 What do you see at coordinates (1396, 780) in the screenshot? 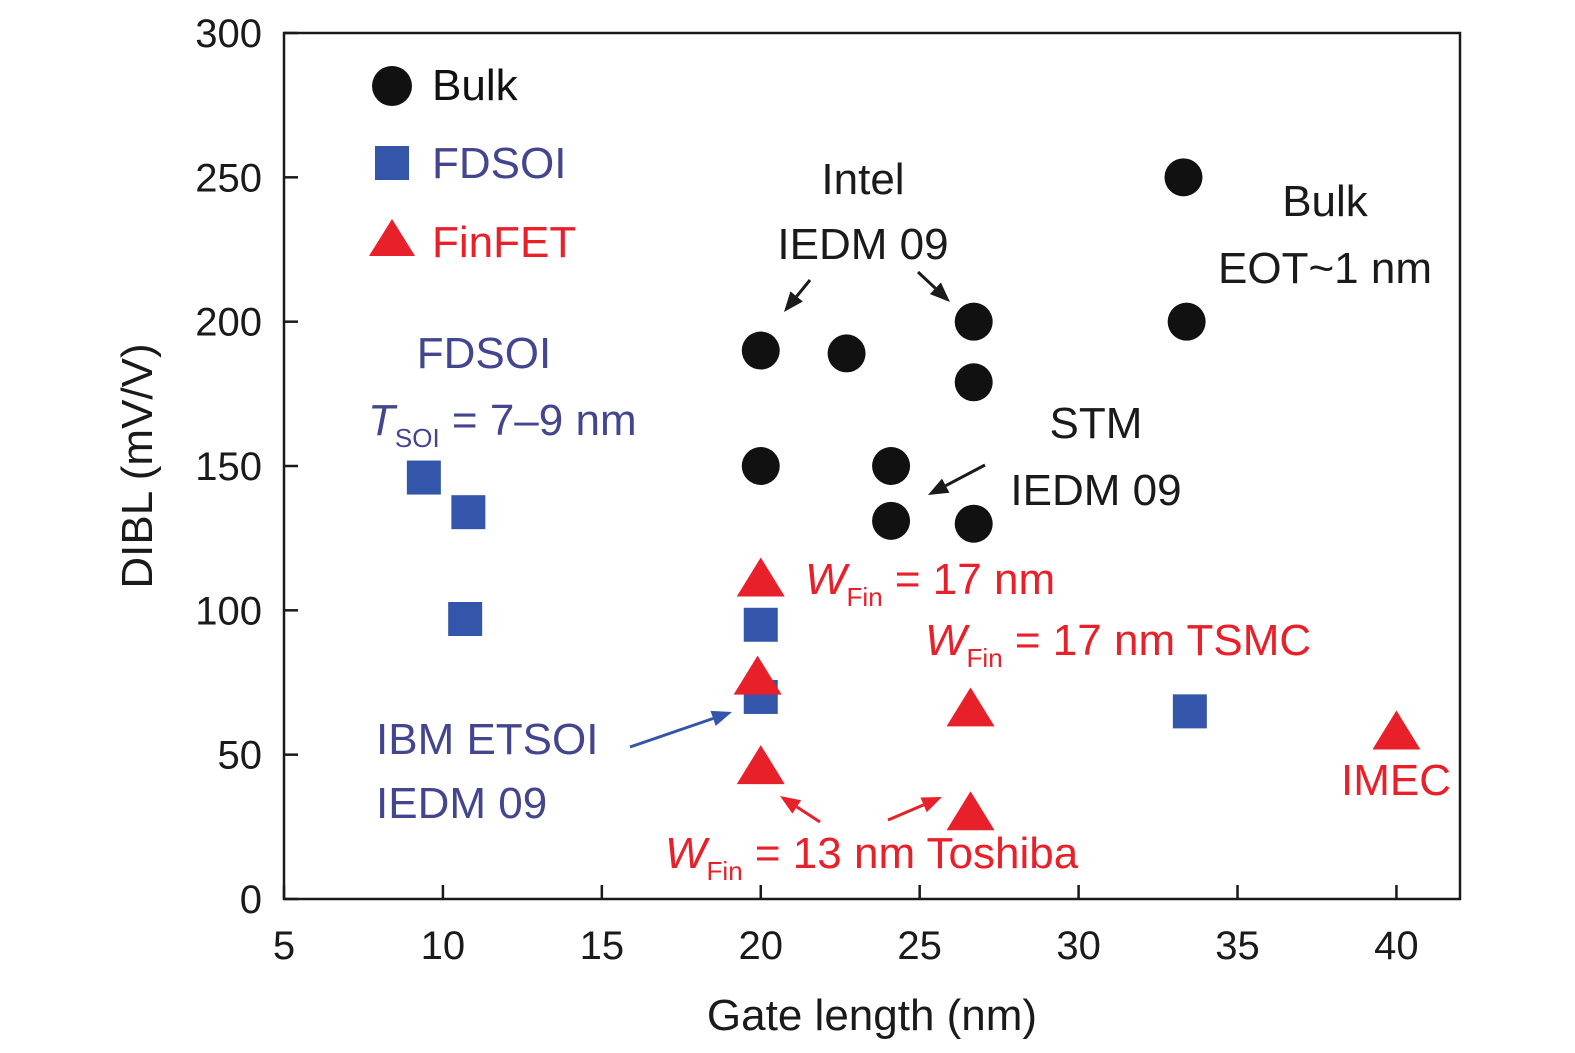
I see `imec-label: IMEC` at bounding box center [1396, 780].